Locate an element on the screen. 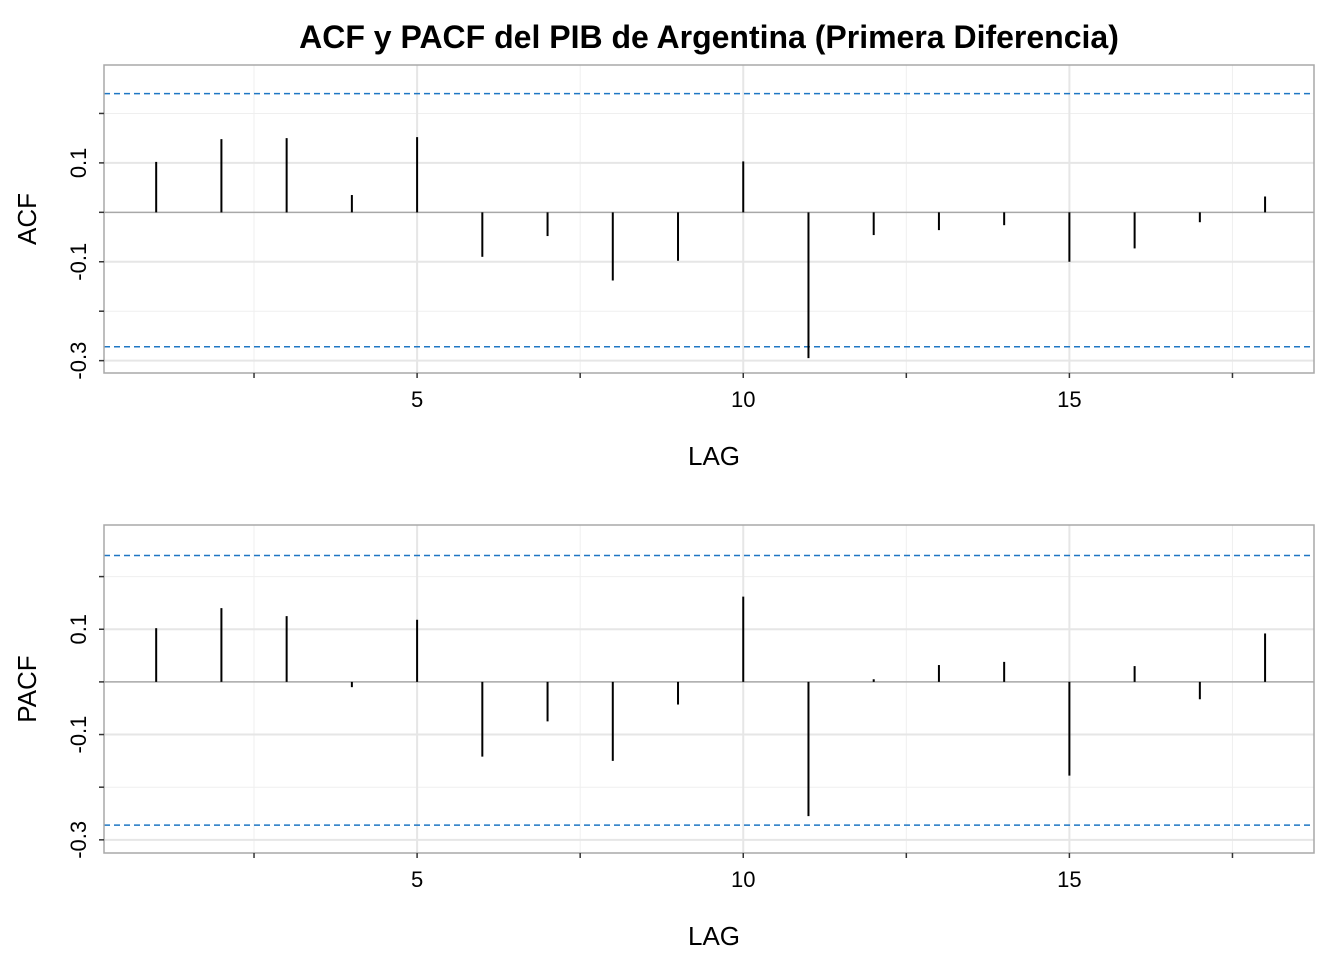 The height and width of the screenshot is (960, 1344). acf-x-tick-label: 5 is located at coordinates (417, 399).